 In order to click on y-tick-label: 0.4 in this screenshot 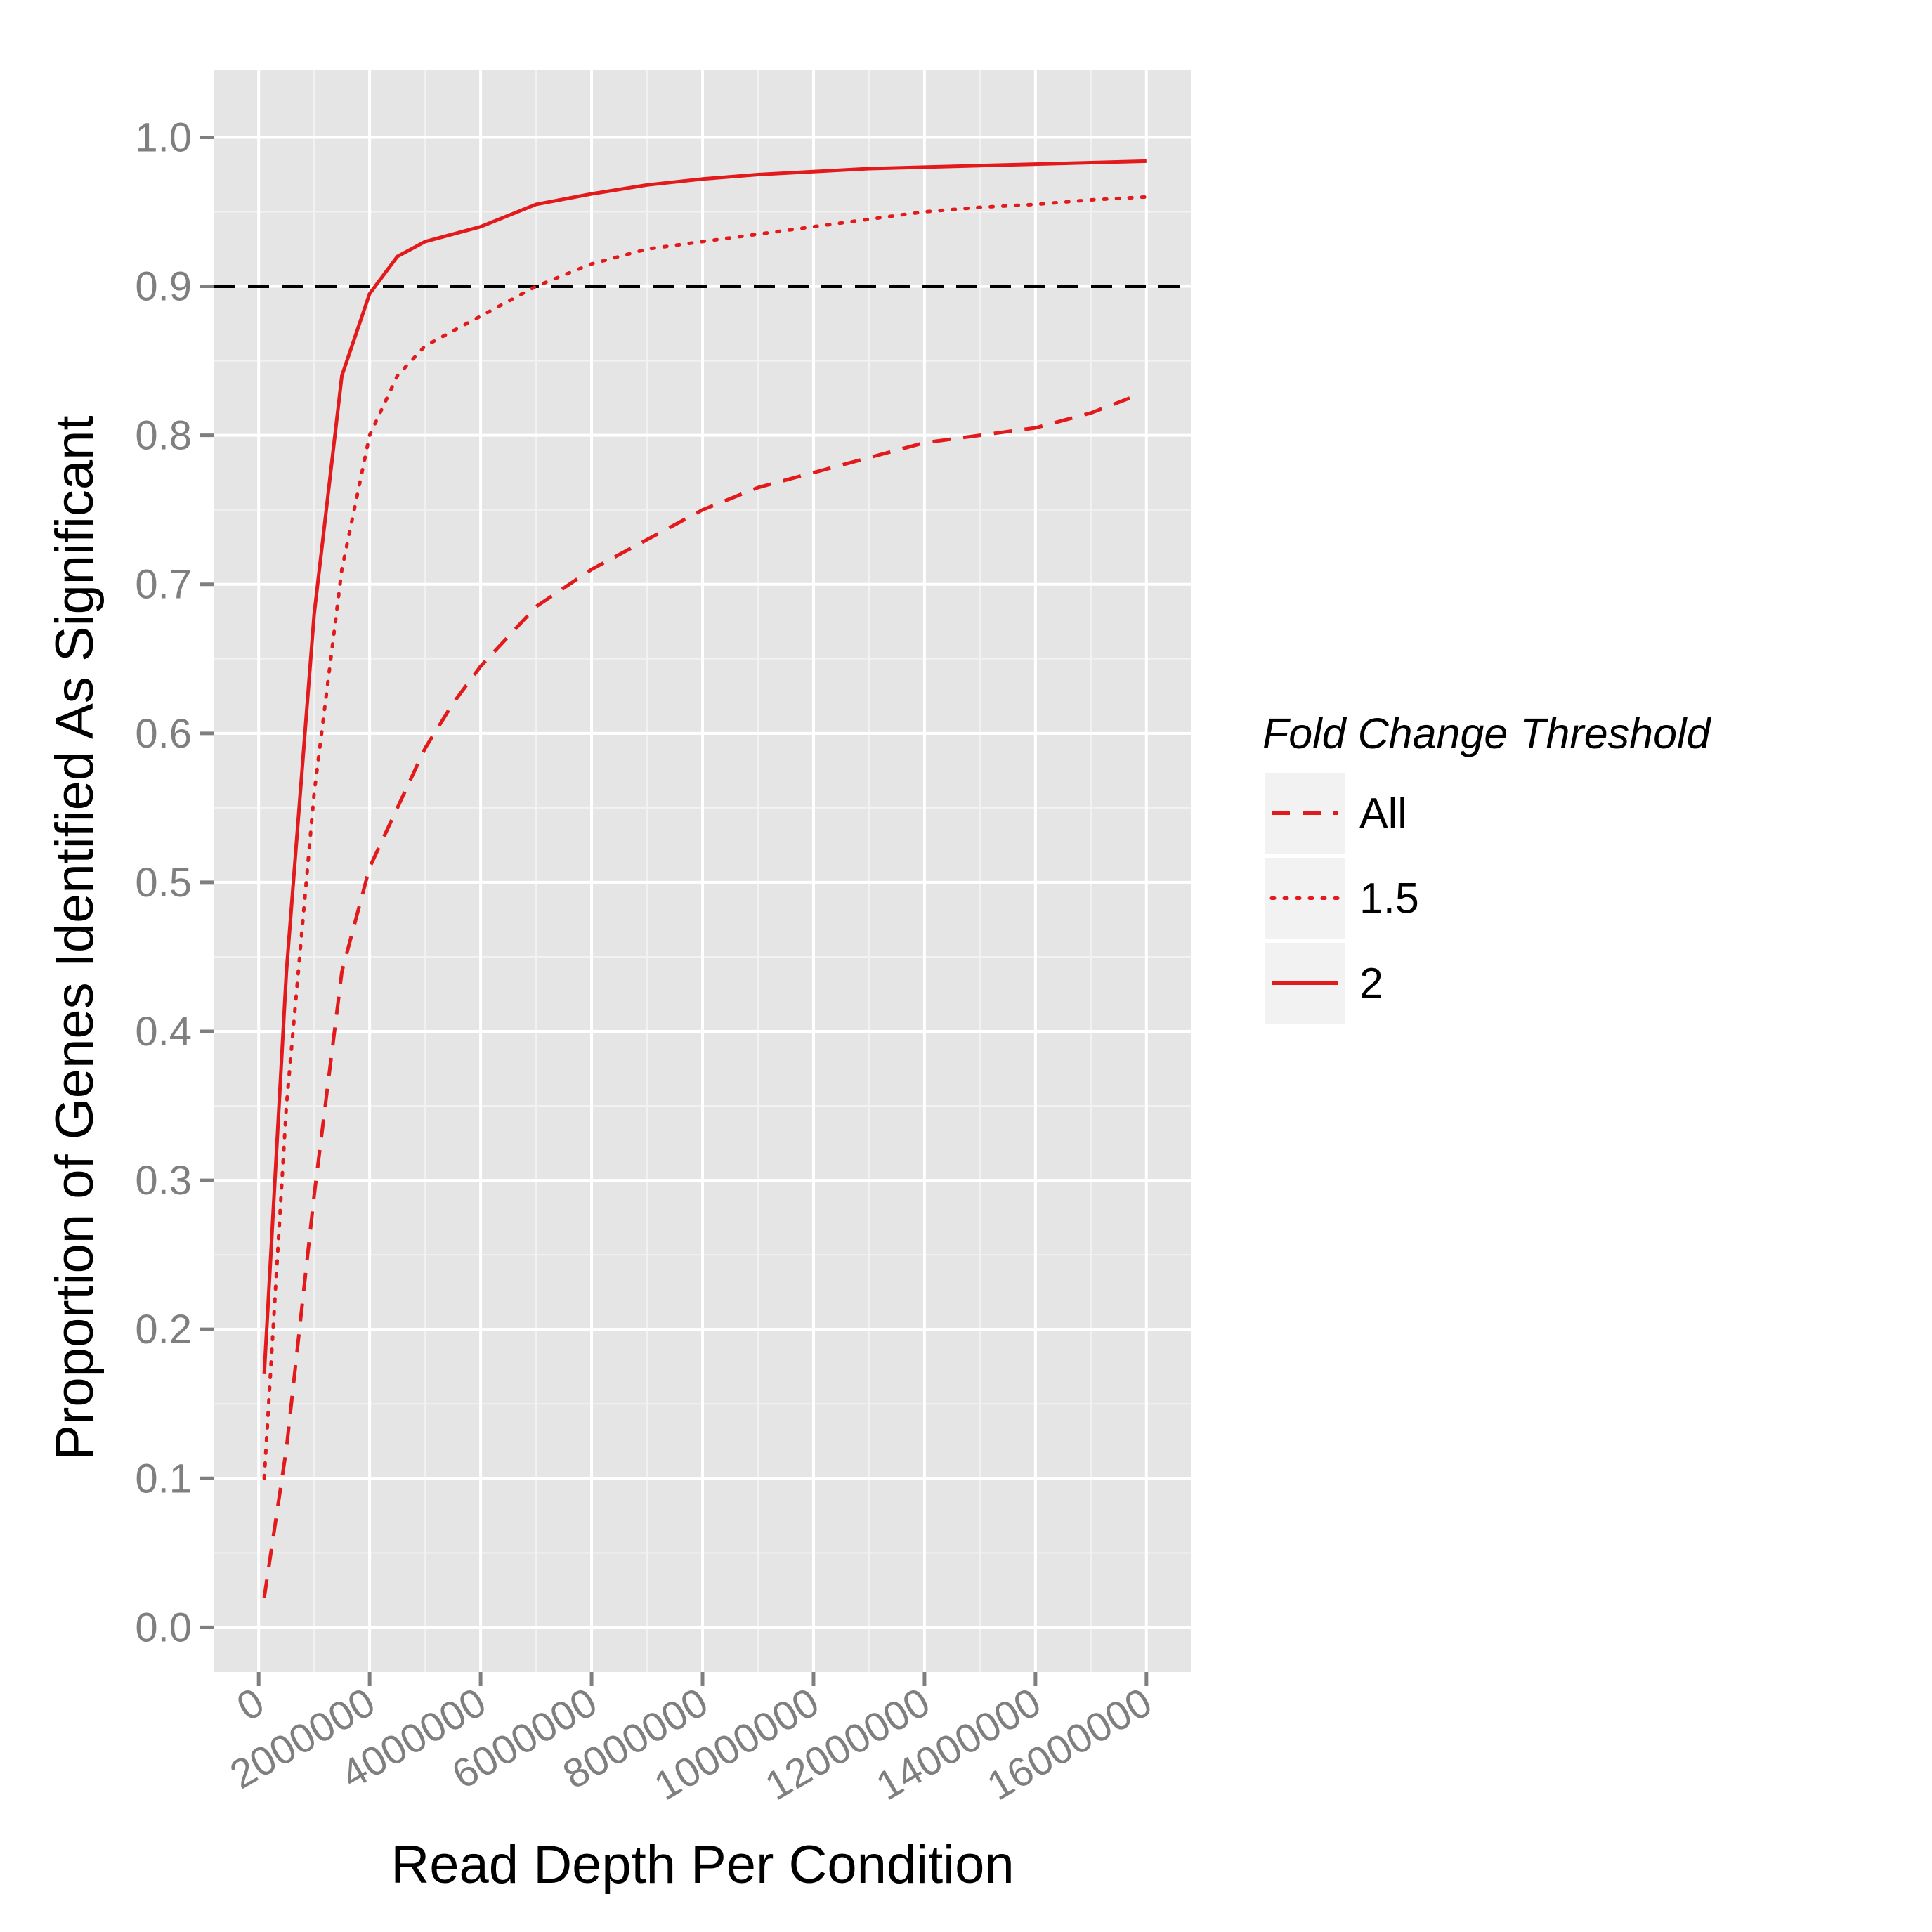, I will do `click(163, 1032)`.